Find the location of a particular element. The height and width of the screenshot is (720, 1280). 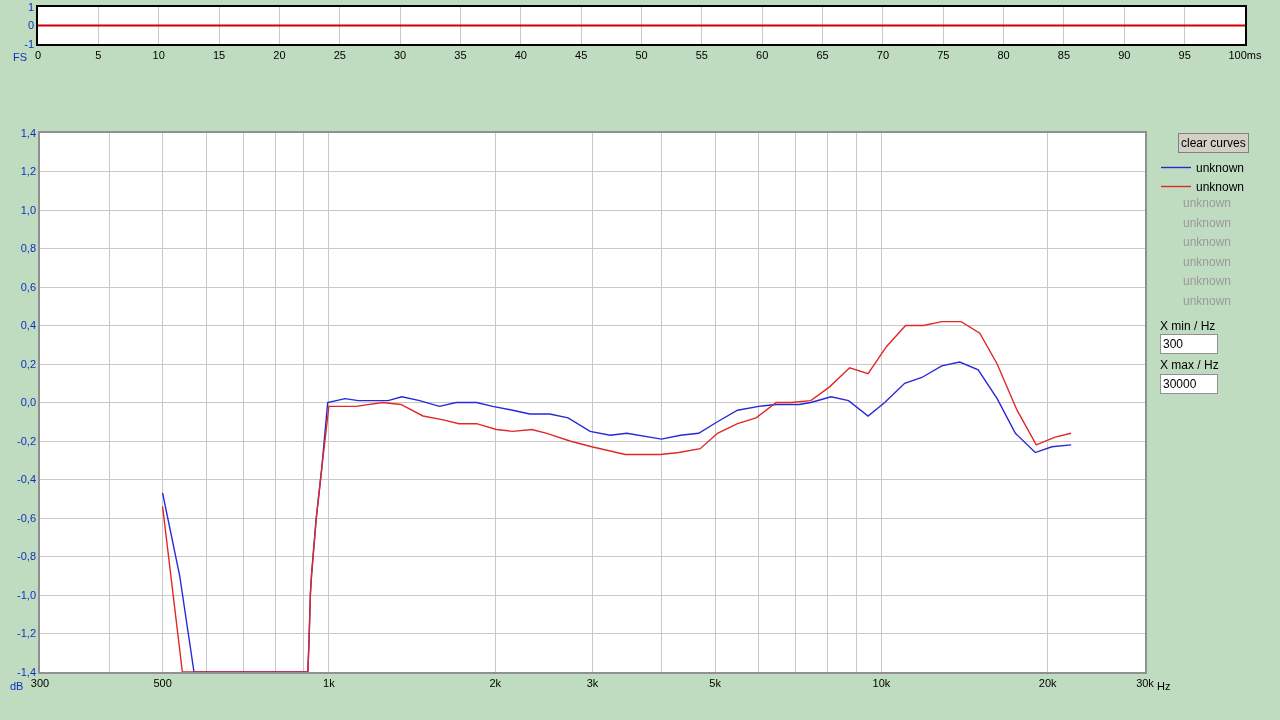

y-tick-label: 0,4 is located at coordinates (28, 325).